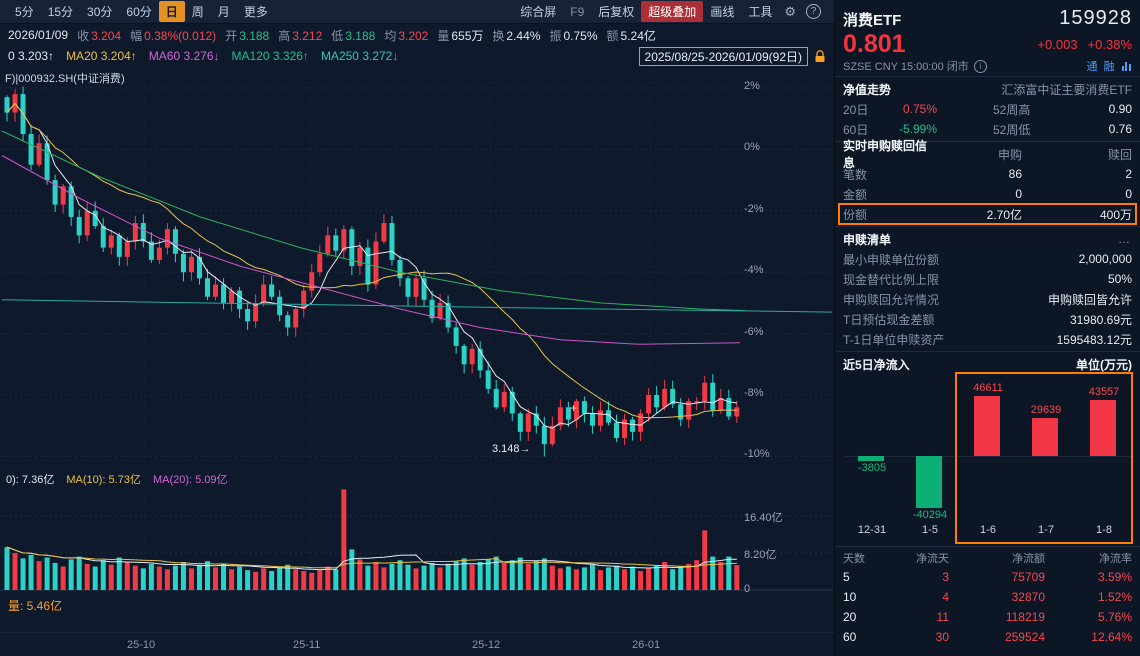  Describe the element at coordinates (723, 56) in the screenshot. I see `date-range-selector: 2025/08/25-2026/01/09(92日)` at that location.